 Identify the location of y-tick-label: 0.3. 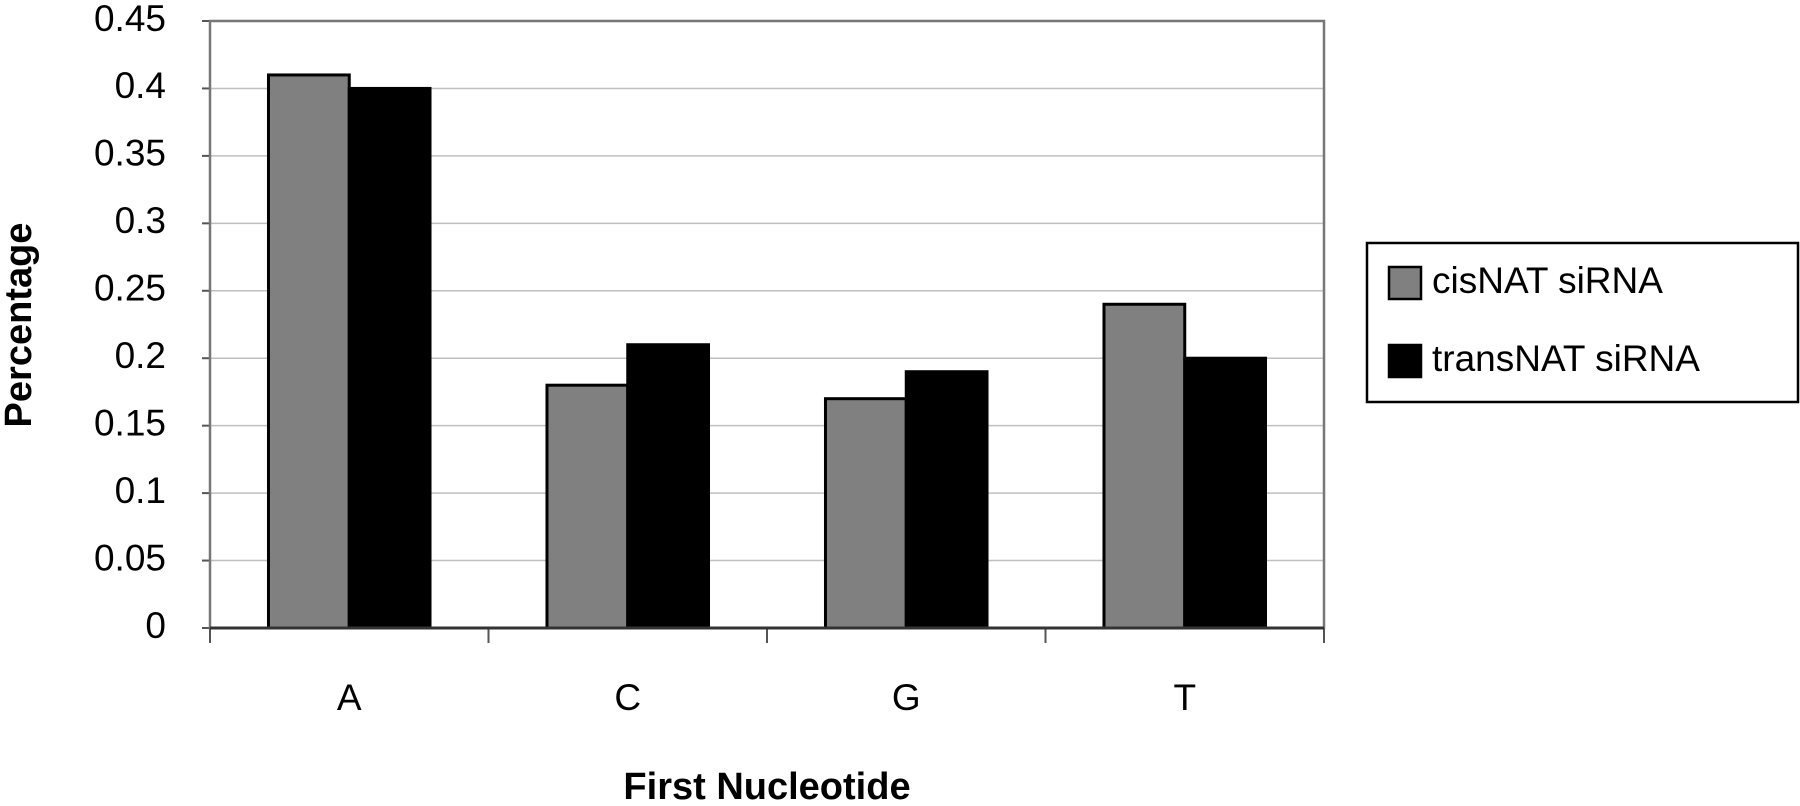
(140, 220).